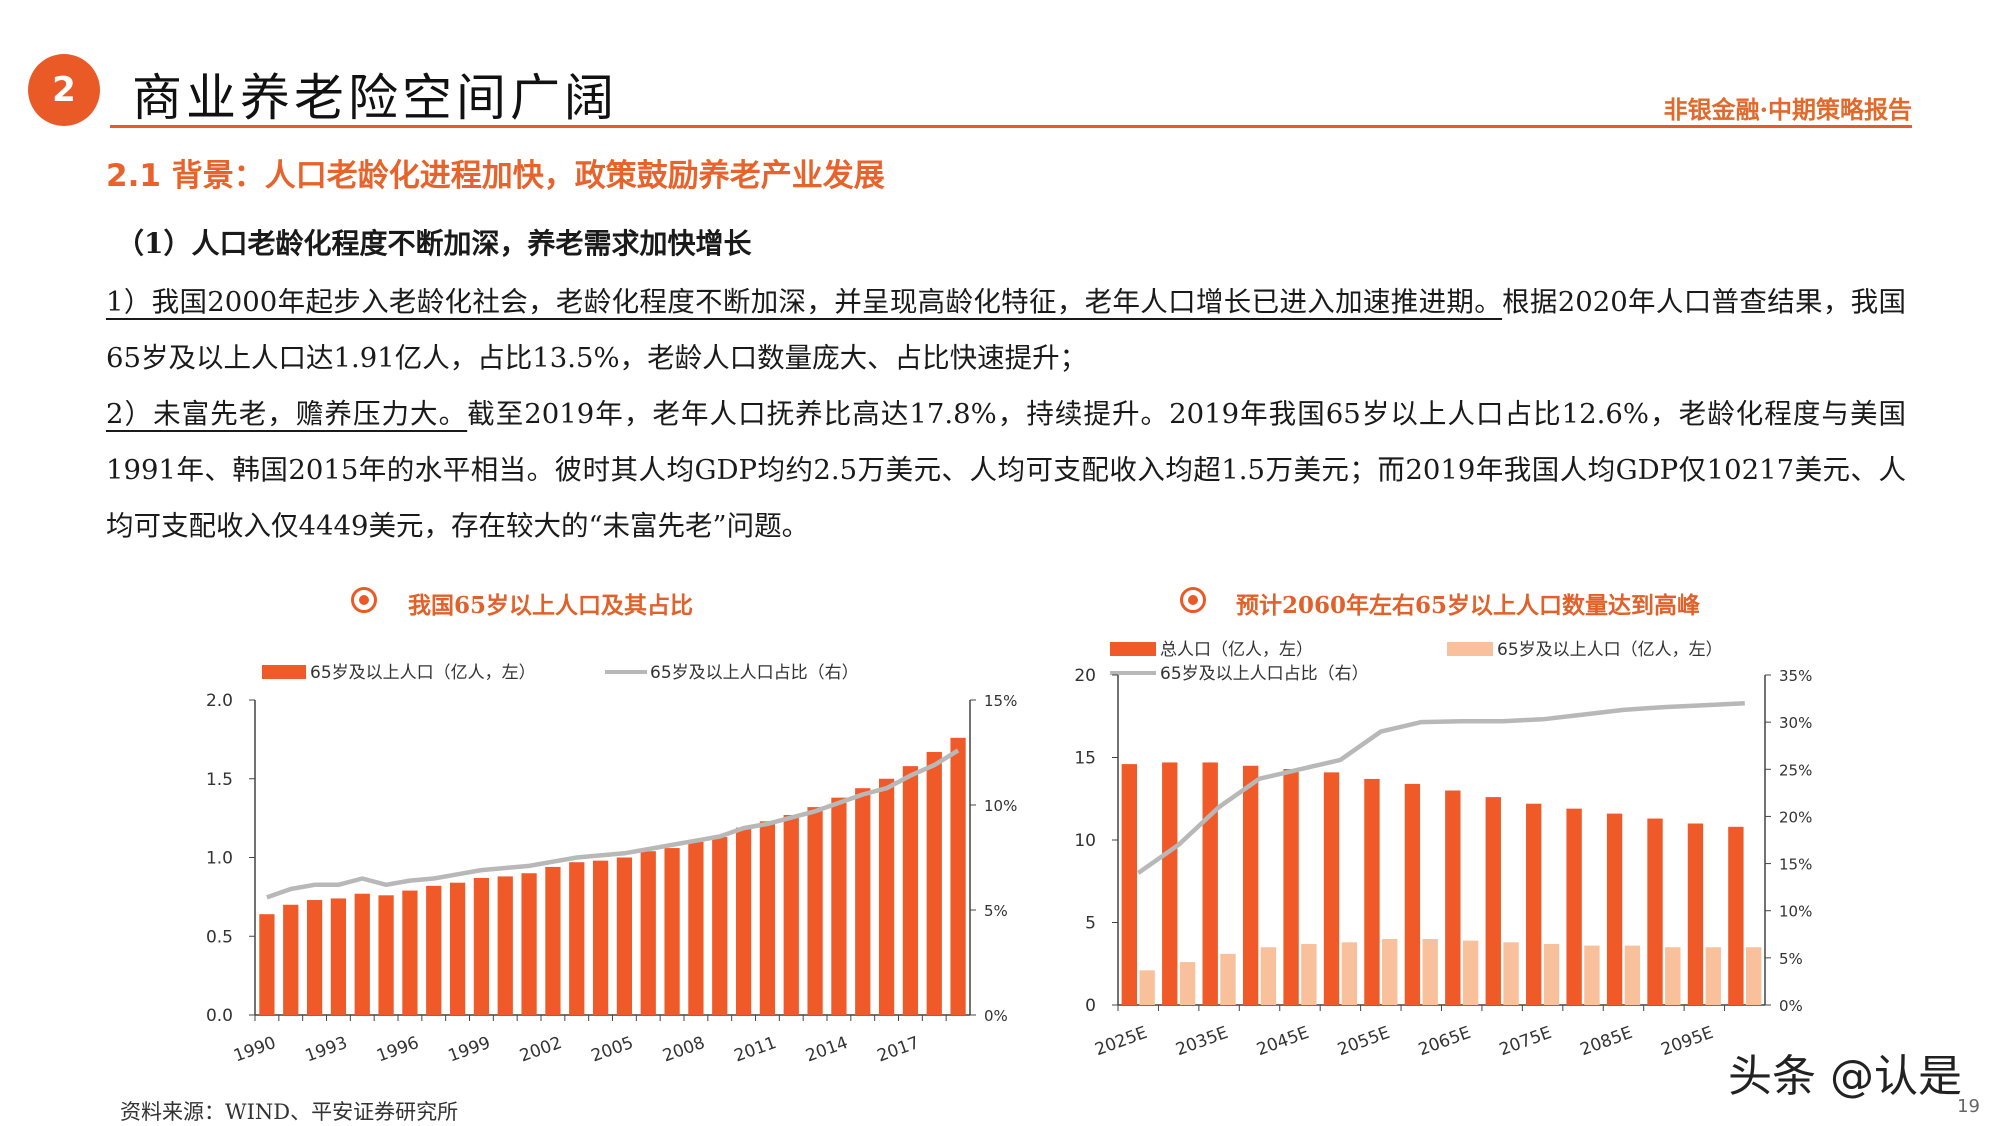  I want to click on x-tick-label-2017: 2017, so click(898, 1049).